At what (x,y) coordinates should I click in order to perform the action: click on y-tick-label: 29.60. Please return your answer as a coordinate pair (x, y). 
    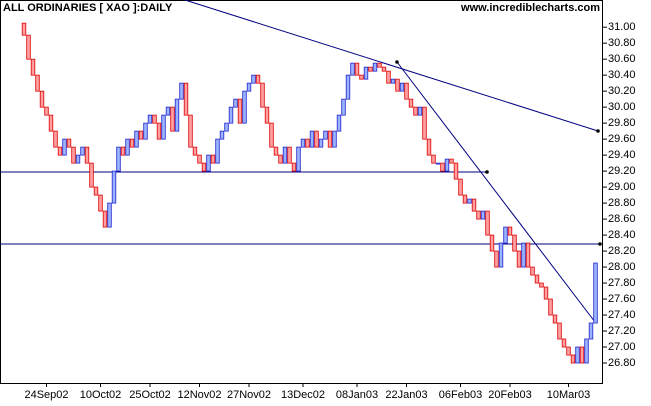
    Looking at the image, I should click on (622, 139).